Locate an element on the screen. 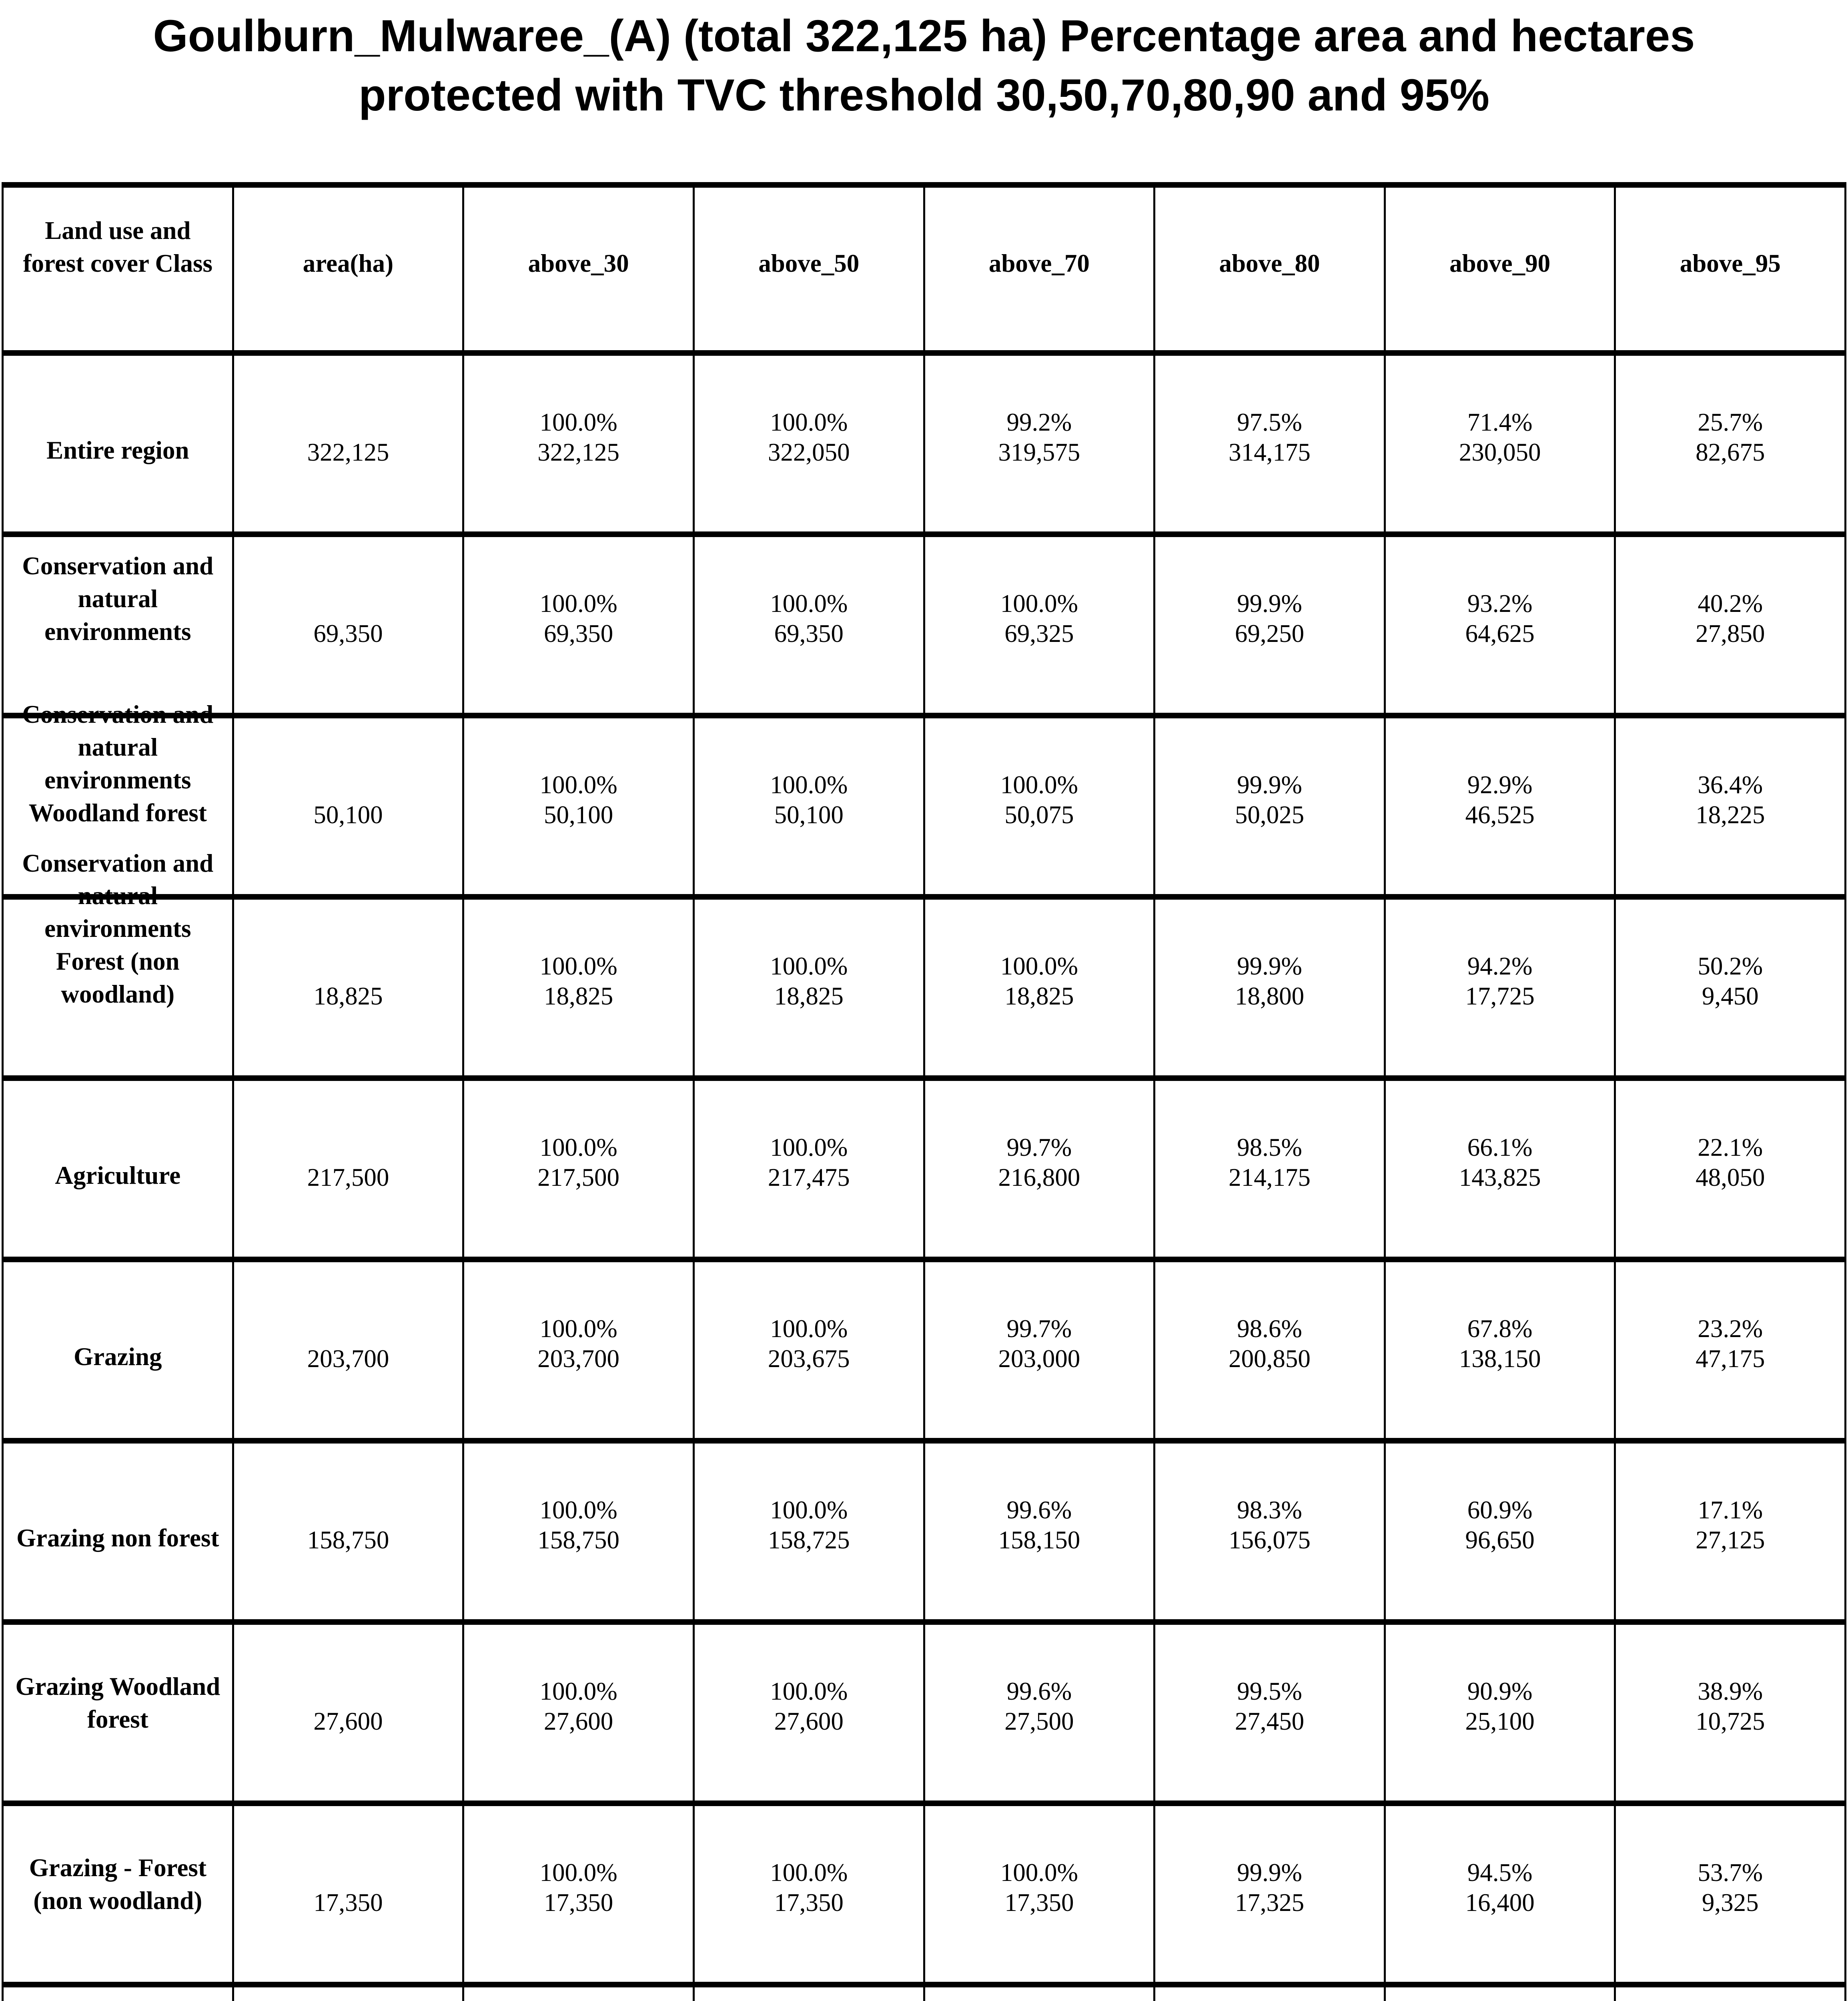  area-value: 322,125 is located at coordinates (348, 452).